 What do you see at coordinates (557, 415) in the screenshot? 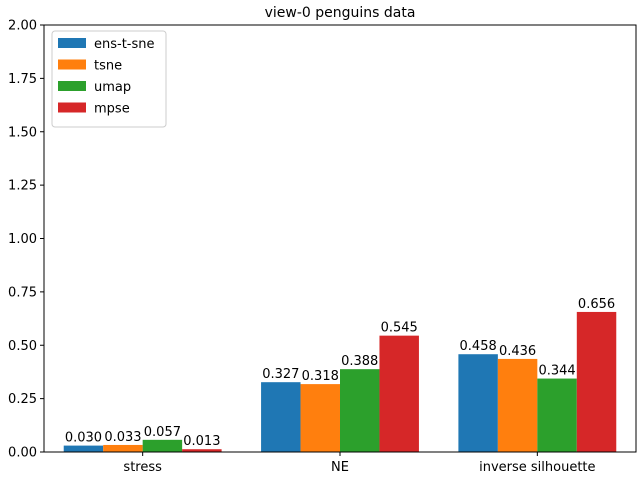
I see `bar-umap-inverse-silhouette` at bounding box center [557, 415].